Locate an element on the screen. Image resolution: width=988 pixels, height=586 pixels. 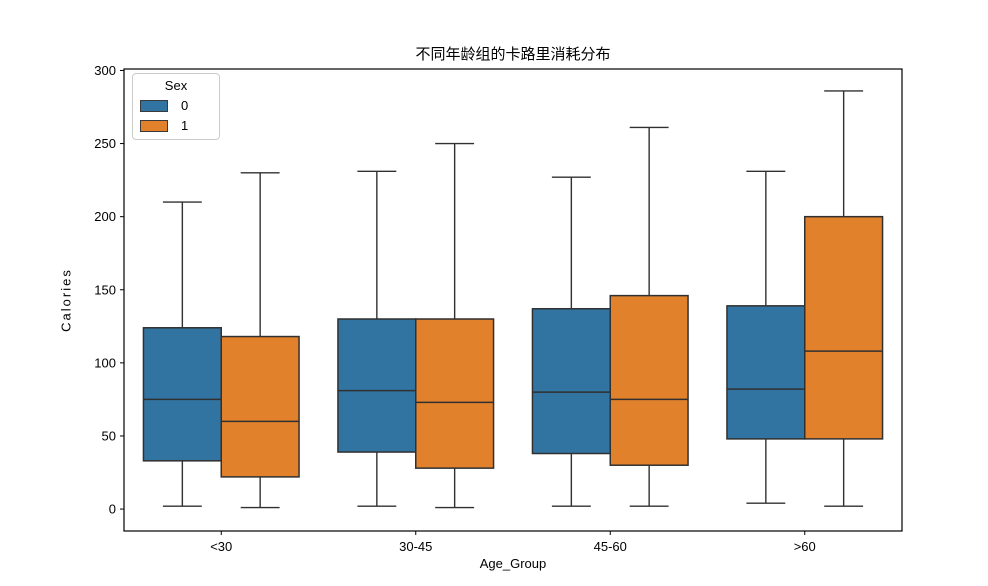
y-axis-label: Calories is located at coordinates (66, 300).